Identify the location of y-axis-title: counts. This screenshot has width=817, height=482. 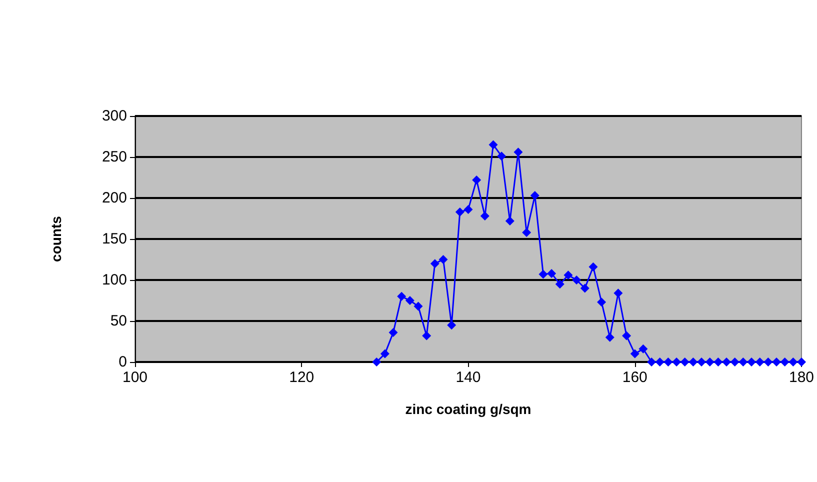
(56, 239).